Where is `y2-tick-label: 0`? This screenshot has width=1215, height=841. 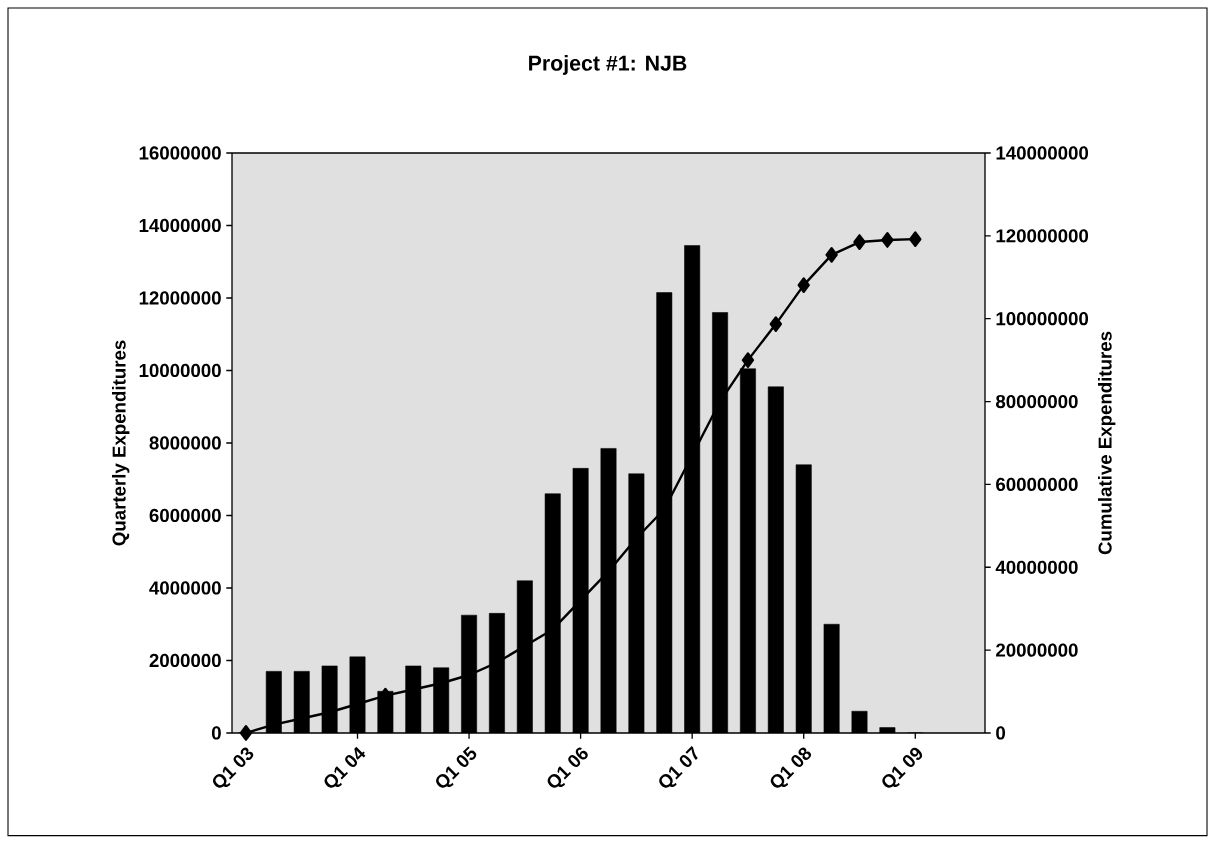 y2-tick-label: 0 is located at coordinates (1001, 733).